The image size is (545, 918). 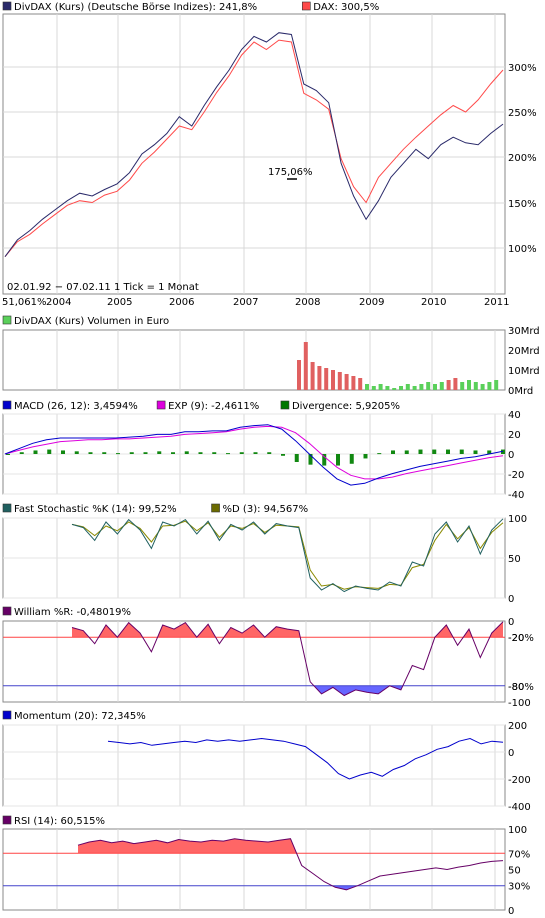 I want to click on y-tick-label: 250%, so click(x=522, y=113).